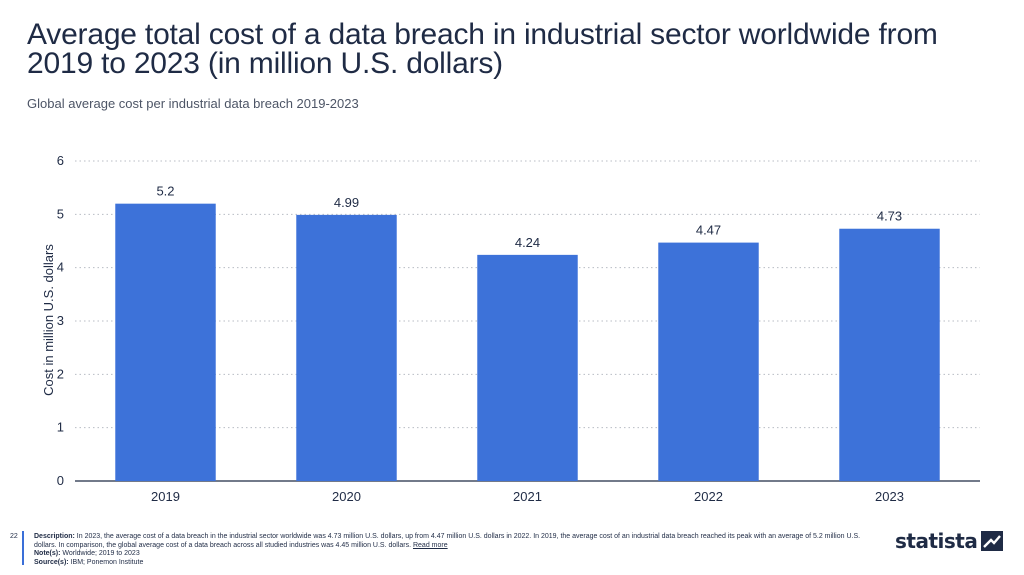  What do you see at coordinates (51, 562) in the screenshot?
I see `sources-label: Source(s):` at bounding box center [51, 562].